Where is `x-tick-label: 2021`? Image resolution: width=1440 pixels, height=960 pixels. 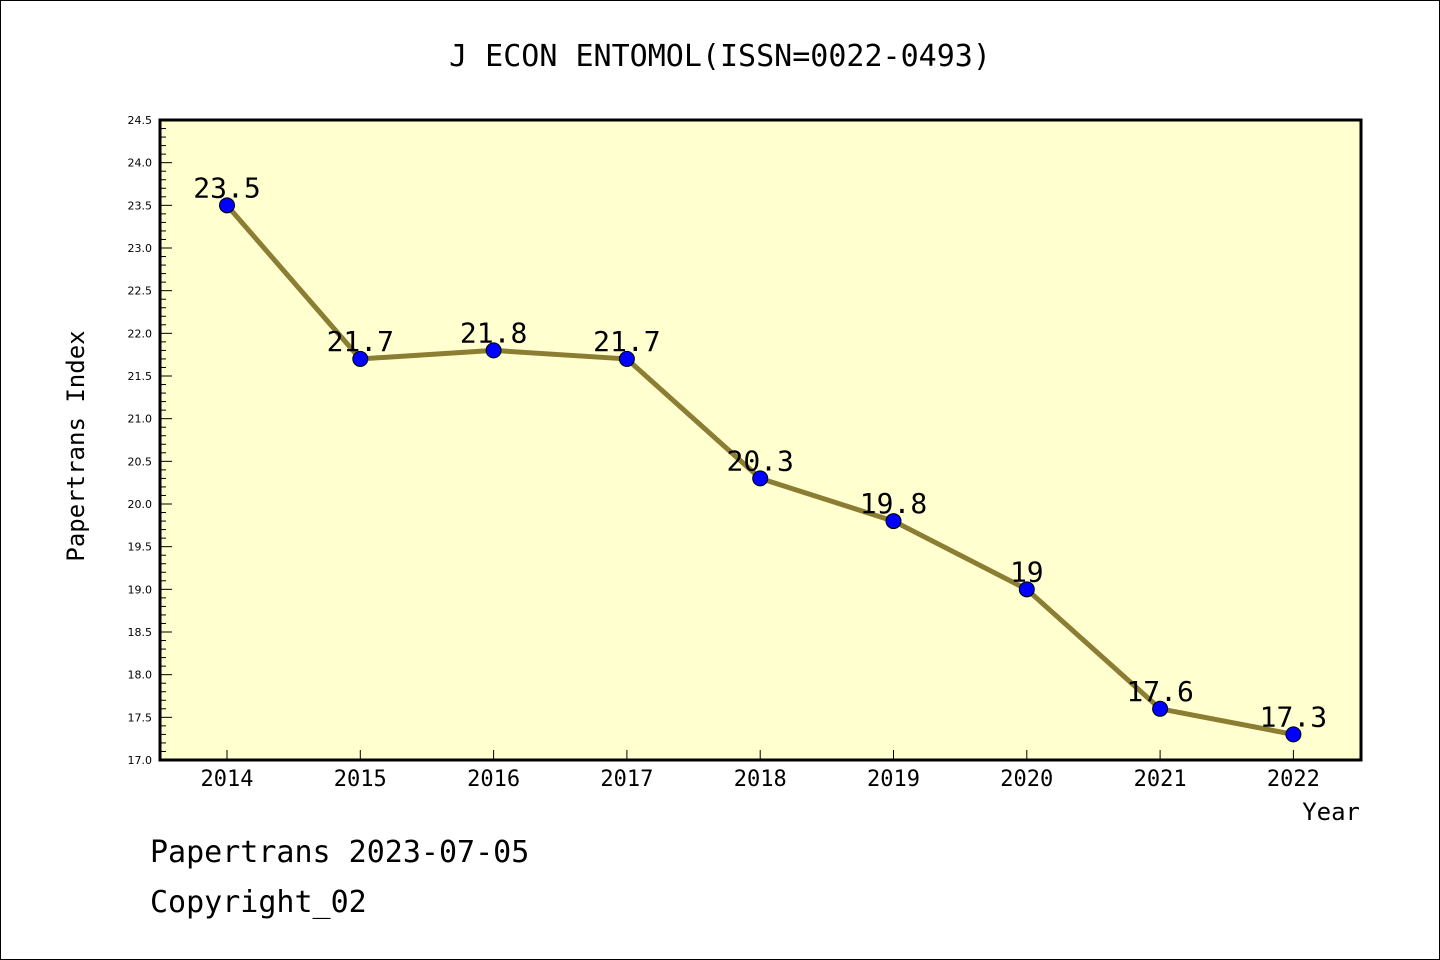
x-tick-label: 2021 is located at coordinates (1160, 779).